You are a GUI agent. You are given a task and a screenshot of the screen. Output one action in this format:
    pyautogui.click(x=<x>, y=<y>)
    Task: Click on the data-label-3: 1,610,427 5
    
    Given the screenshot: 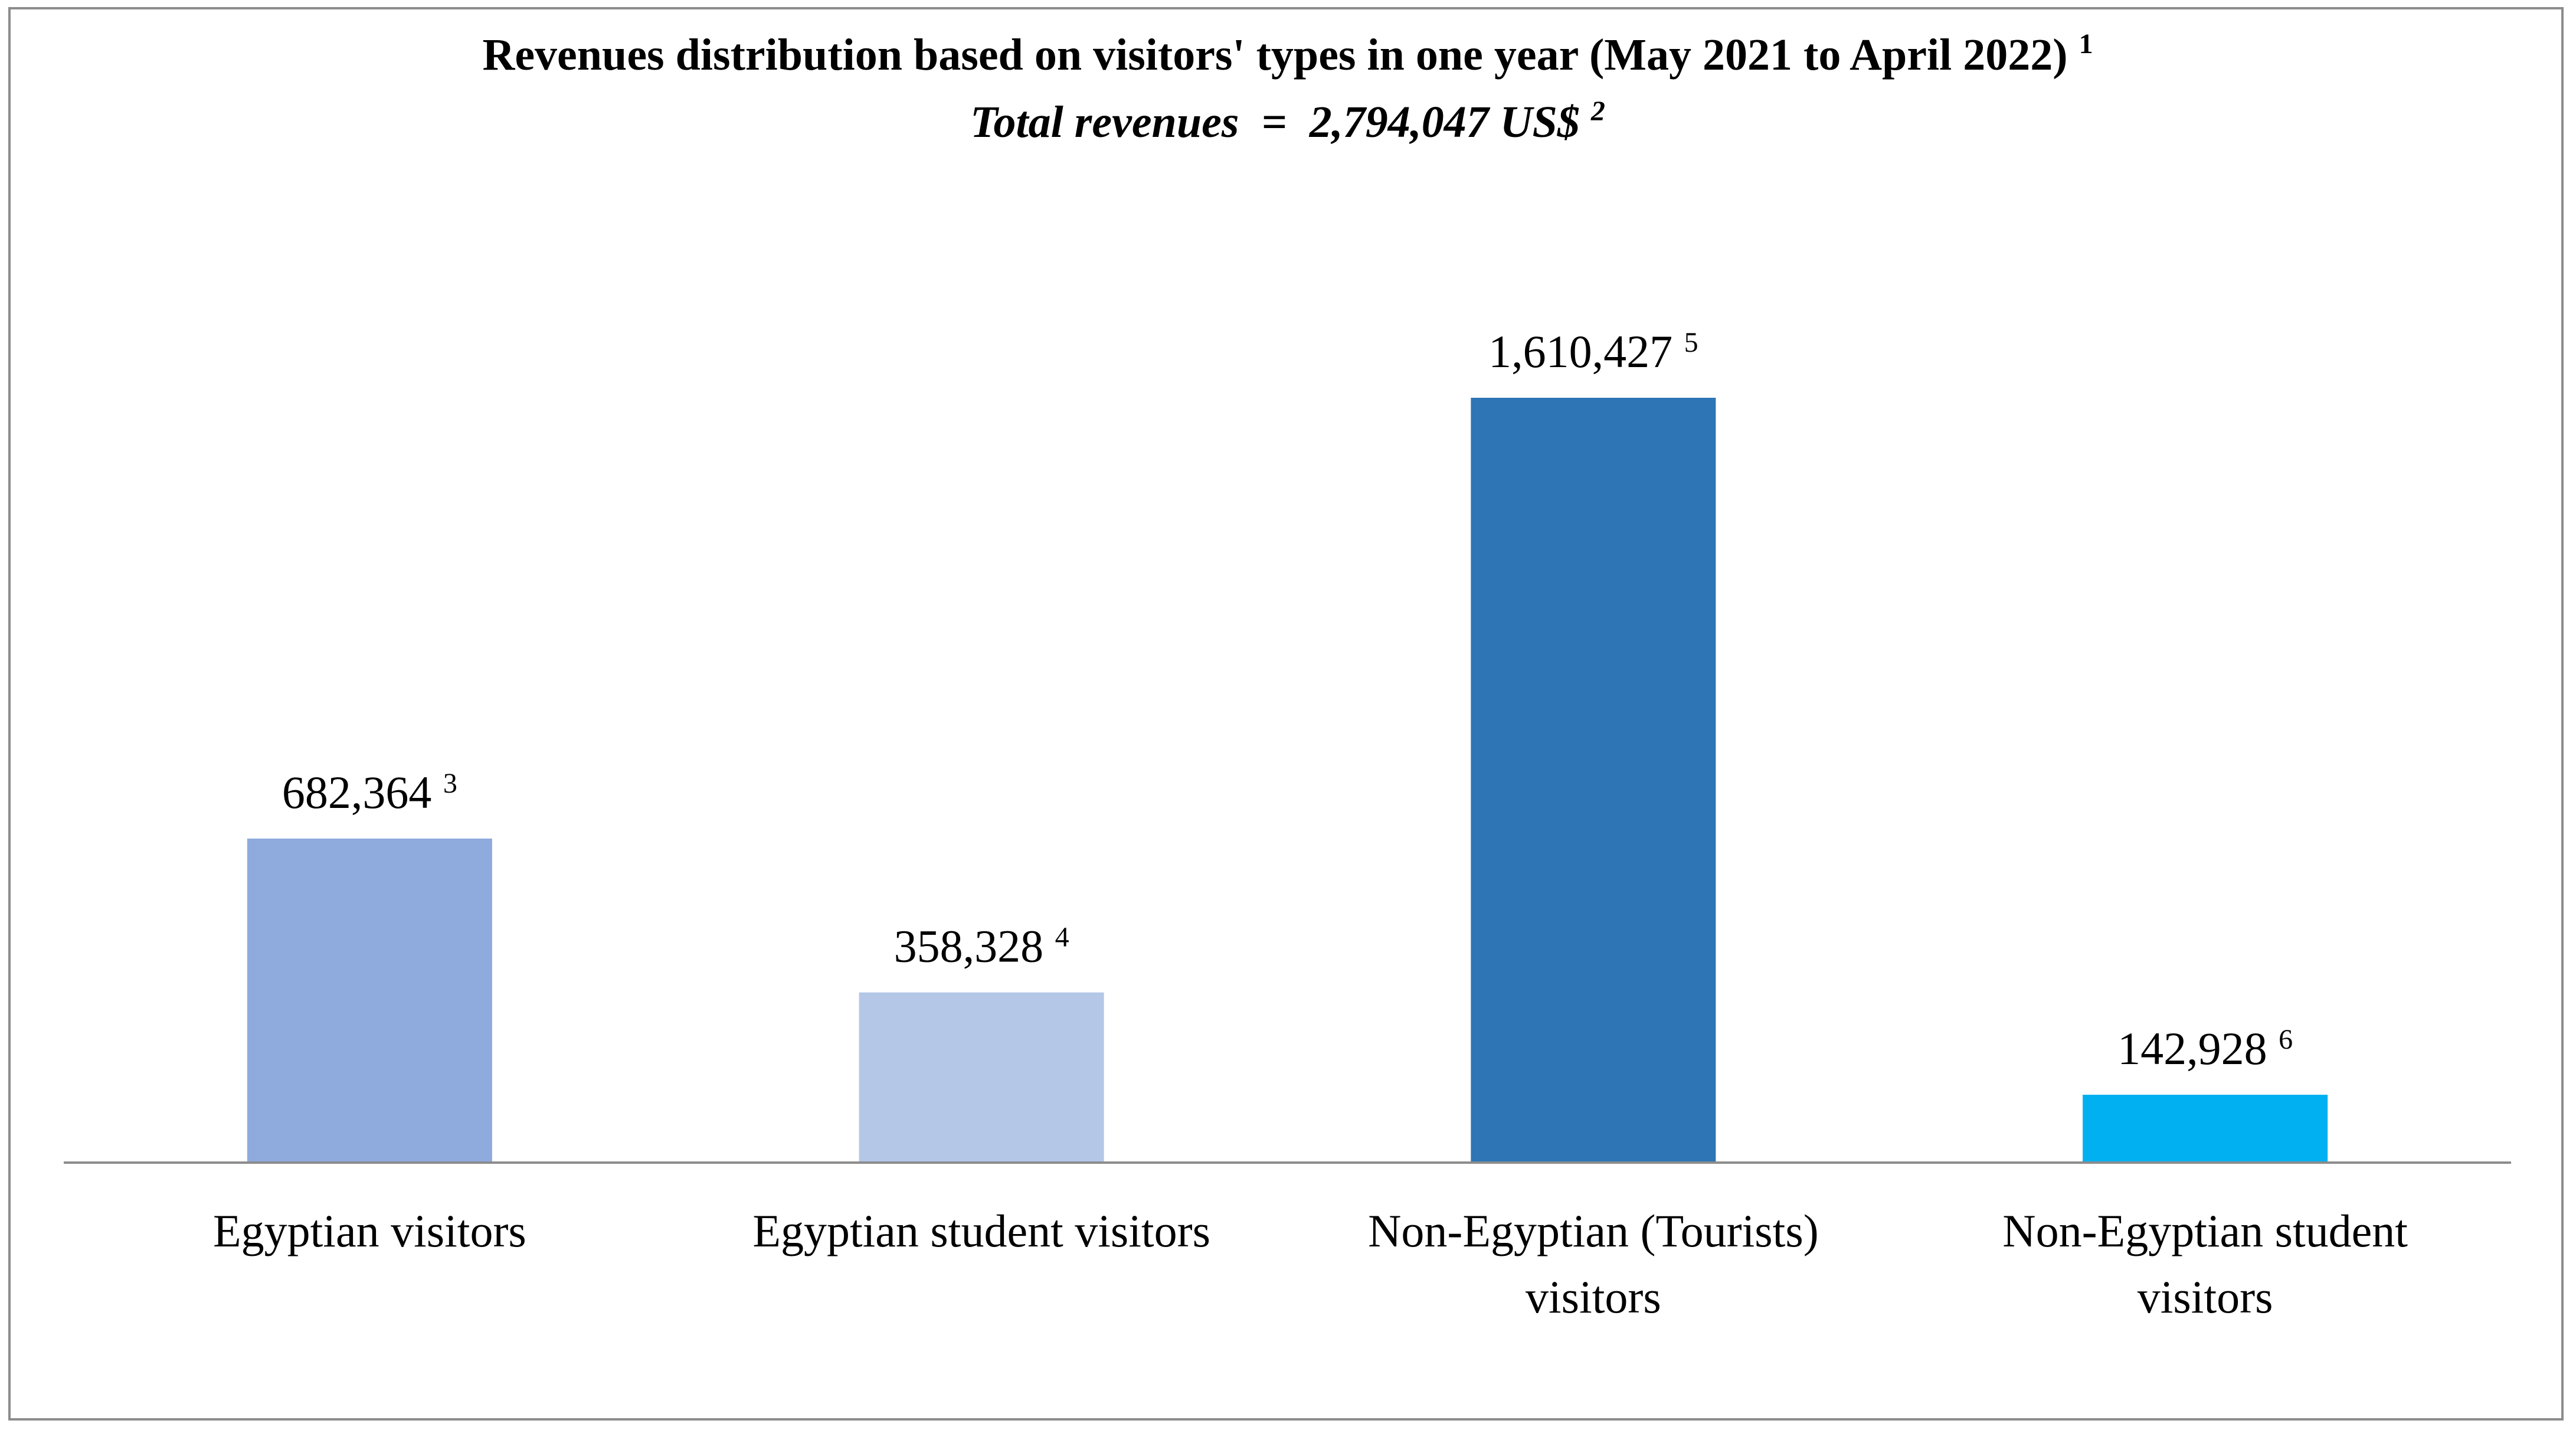 What is the action you would take?
    pyautogui.click(x=1593, y=351)
    